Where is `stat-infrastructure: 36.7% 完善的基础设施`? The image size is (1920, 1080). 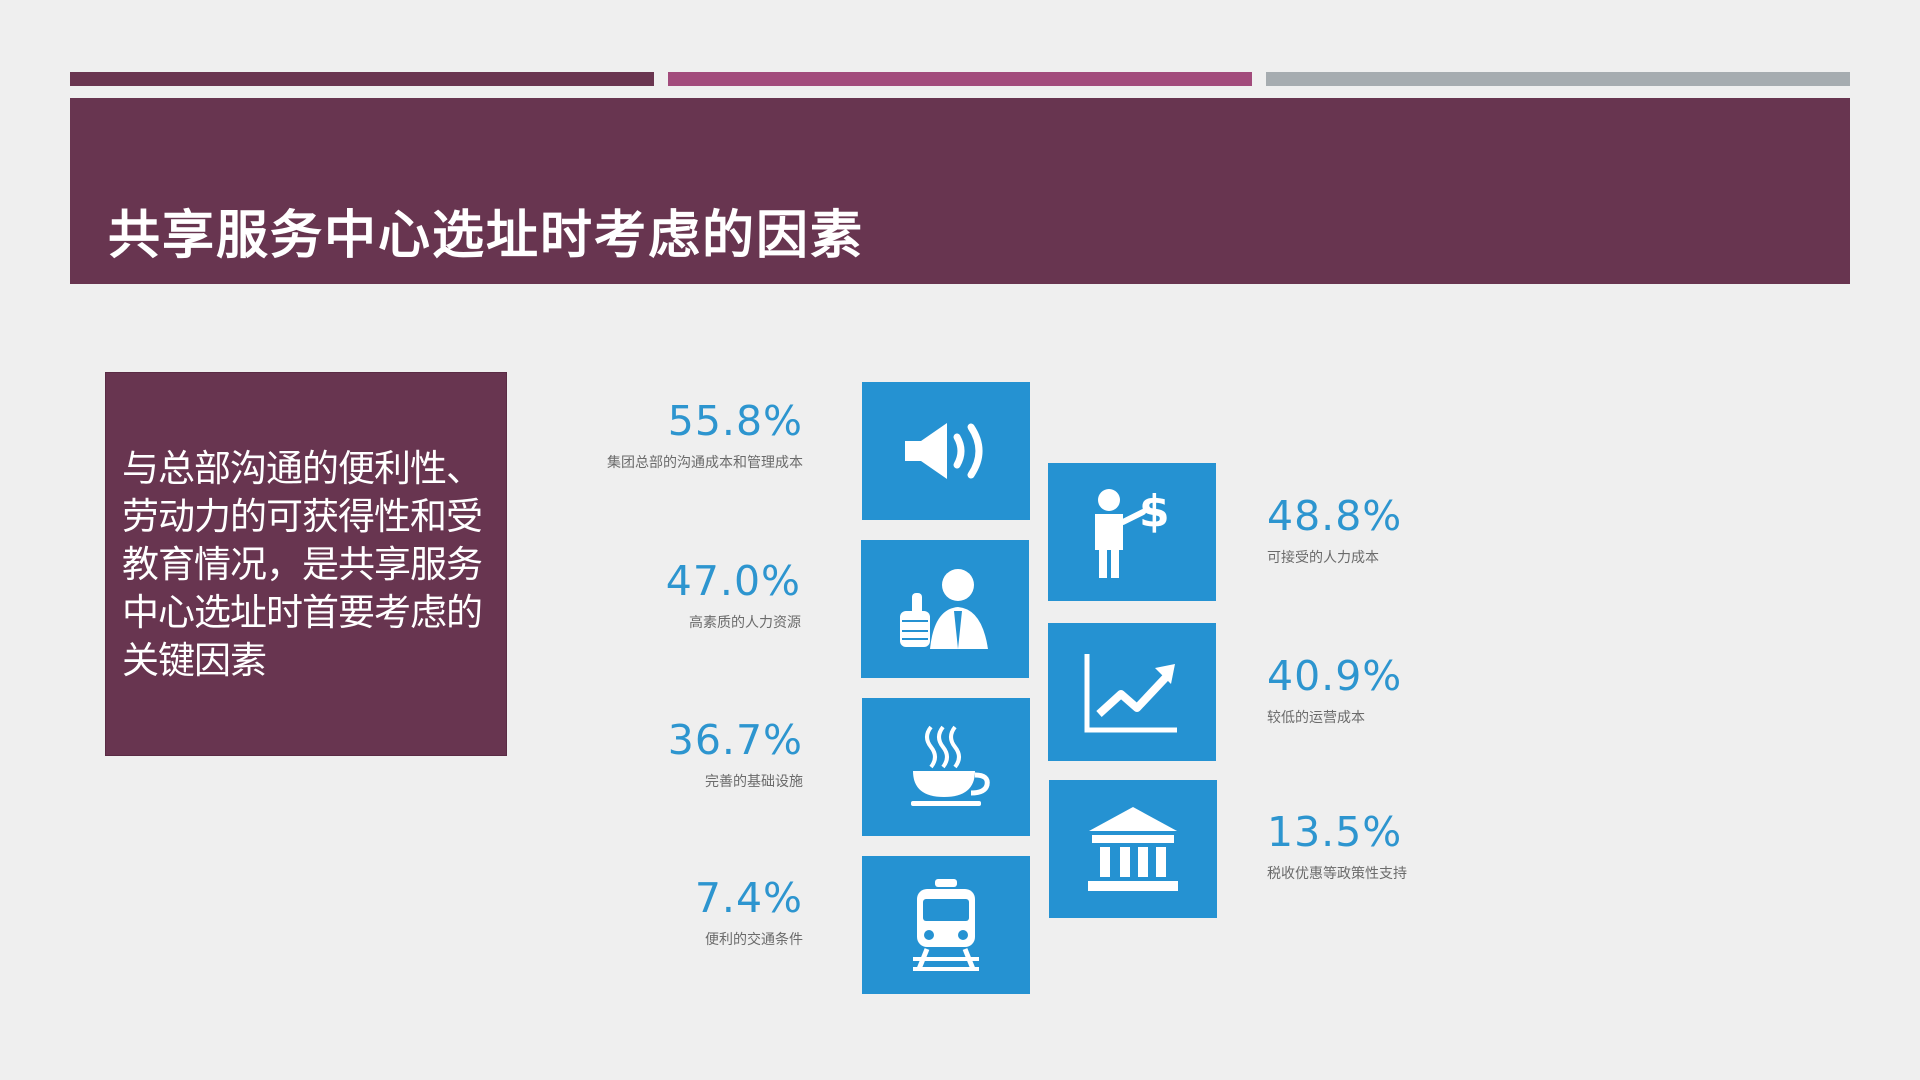
stat-infrastructure: 36.7% 完善的基础设施 is located at coordinates (735, 754).